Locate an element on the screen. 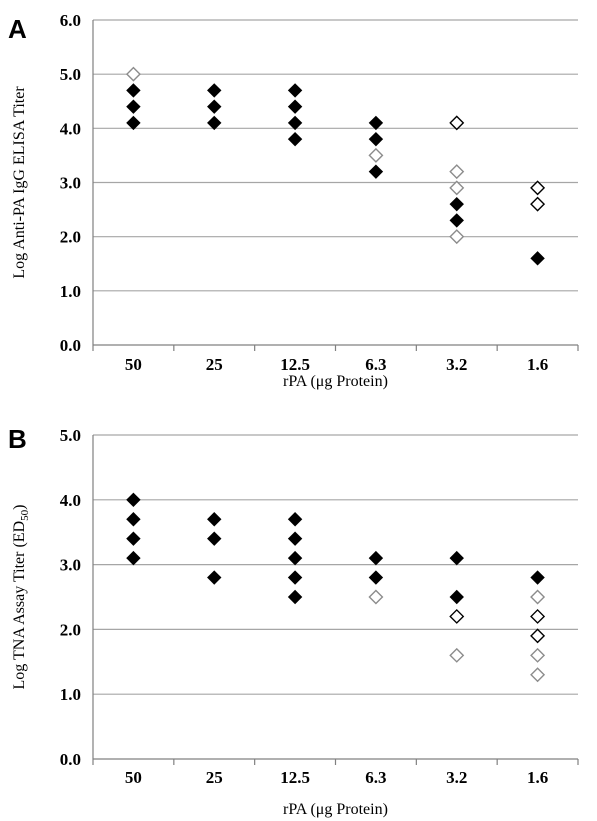 This screenshot has width=597, height=821. panel-a-x-axis-label: rPA (μg Protein) is located at coordinates (335, 381).